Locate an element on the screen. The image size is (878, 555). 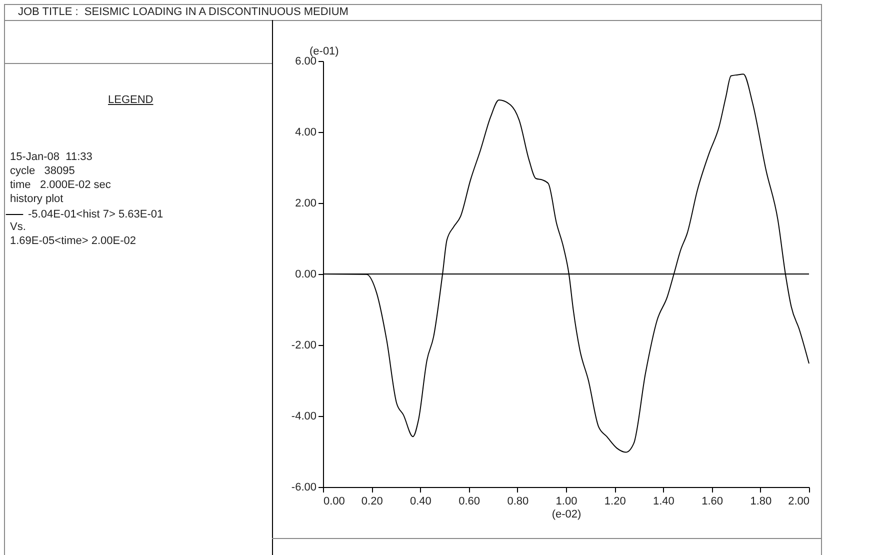
y-tick-label: -4.00 is located at coordinates (303, 416).